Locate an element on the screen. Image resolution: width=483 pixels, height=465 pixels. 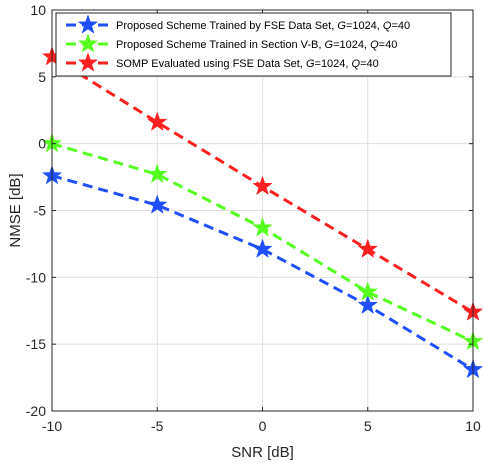
y-tick-label: 5 is located at coordinates (42, 77).